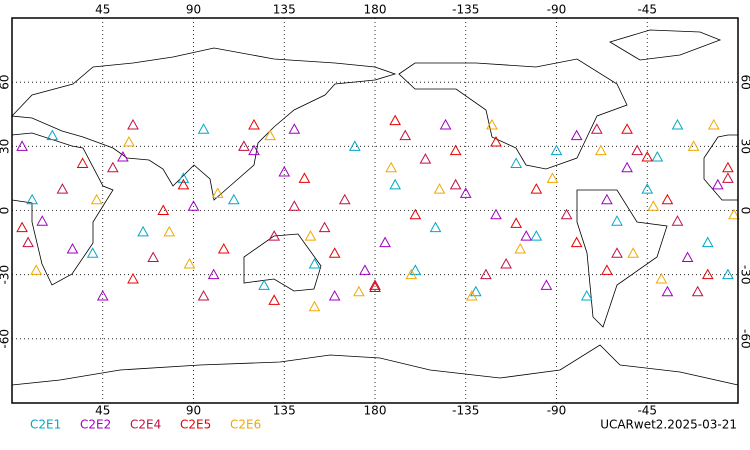 Image resolution: width=750 pixels, height=450 pixels. I want to click on x-tick-label-top: 135, so click(284, 10).